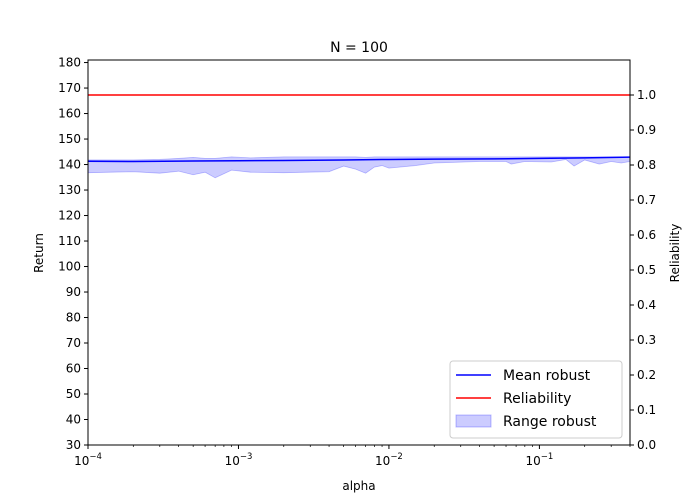 Image resolution: width=700 pixels, height=500 pixels. I want to click on y2-tick-label: 0.6, so click(646, 235).